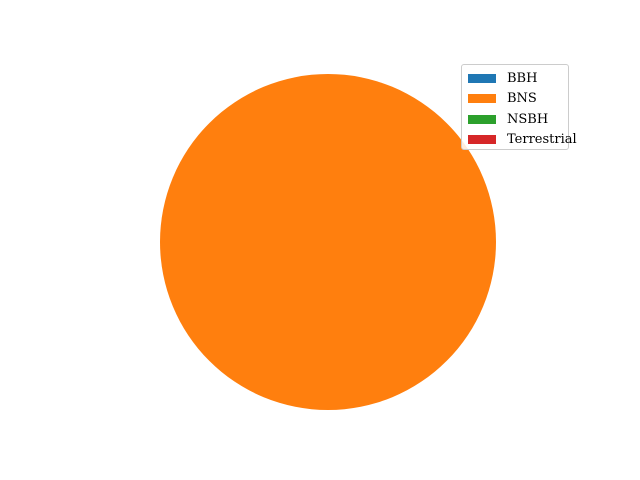 The height and width of the screenshot is (480, 640). I want to click on legend-item-terrestrial: Terrestrial, so click(519, 140).